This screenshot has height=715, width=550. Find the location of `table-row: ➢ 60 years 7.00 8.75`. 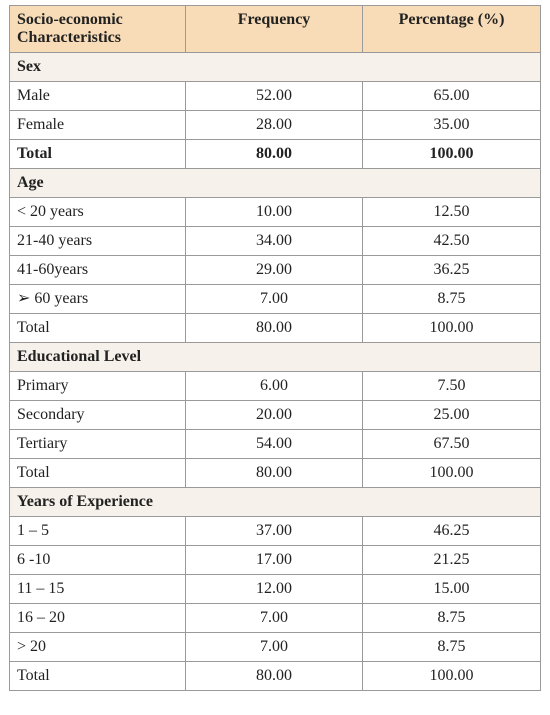

table-row: ➢ 60 years 7.00 8.75 is located at coordinates (275, 299).